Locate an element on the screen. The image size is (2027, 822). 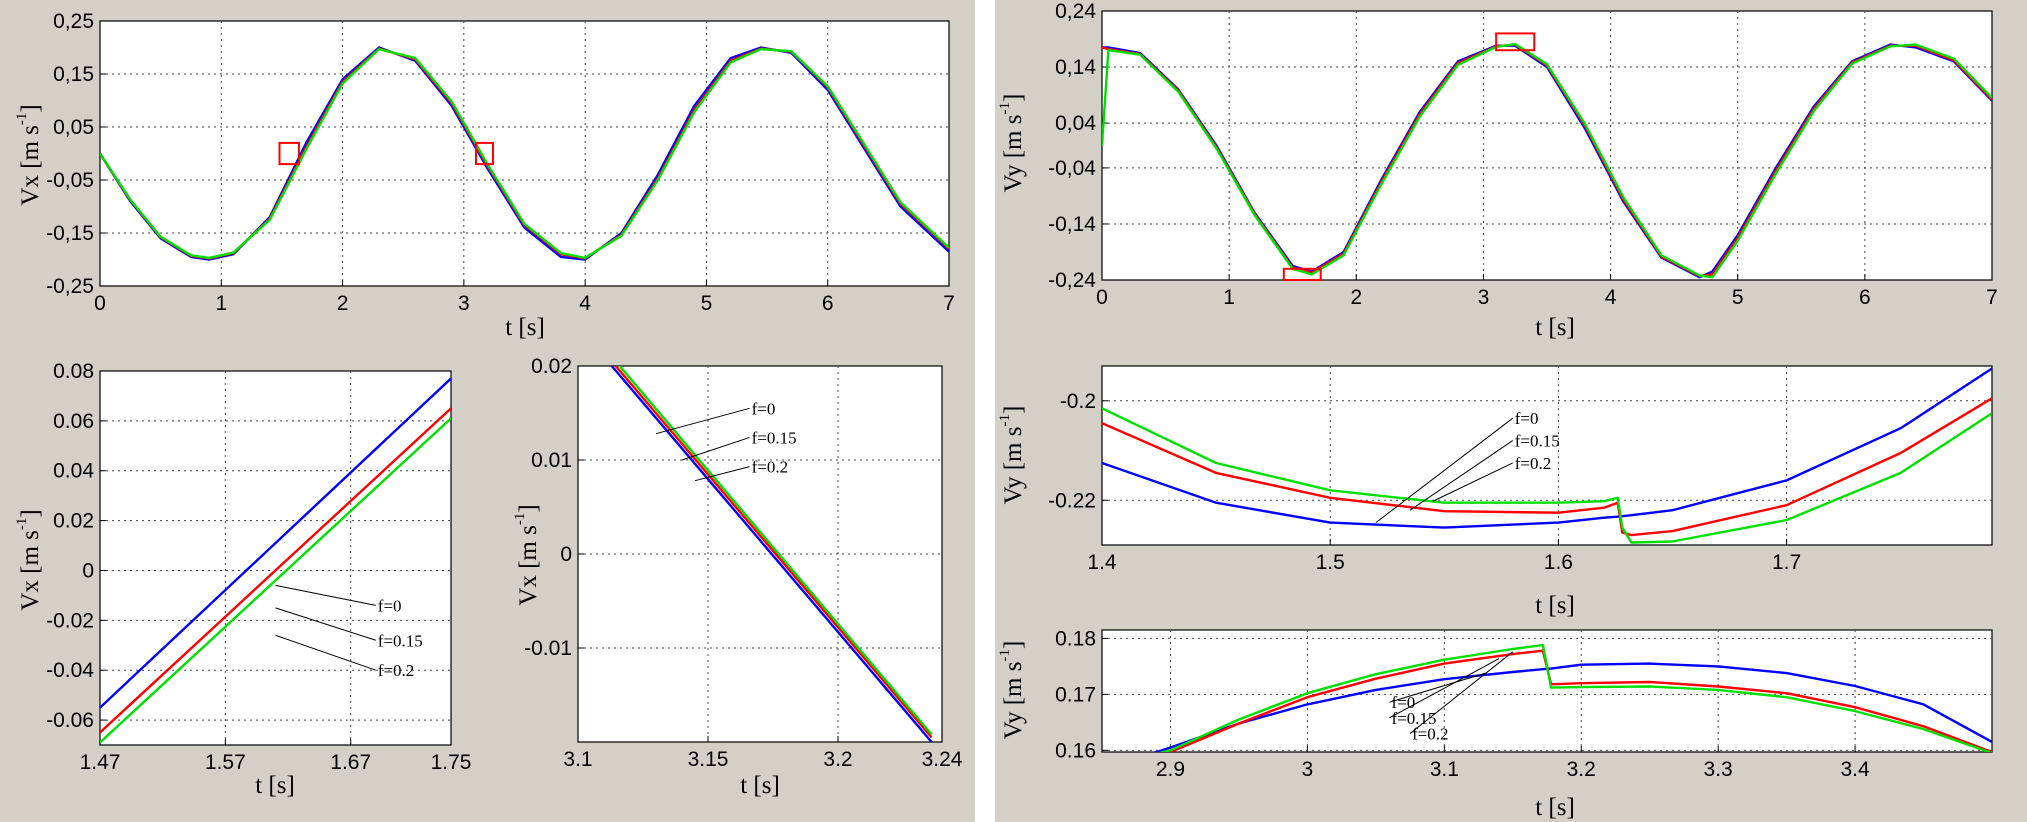
y-tick-label: -0,04 is located at coordinates (1072, 168).